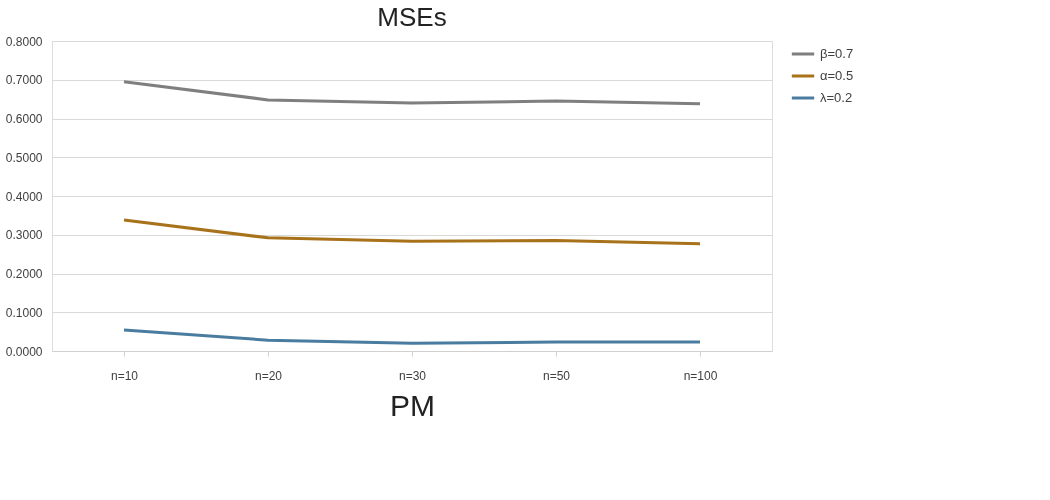 The width and height of the screenshot is (1050, 500). Describe the element at coordinates (556, 375) in the screenshot. I see `x-tick-label: n=50` at that location.